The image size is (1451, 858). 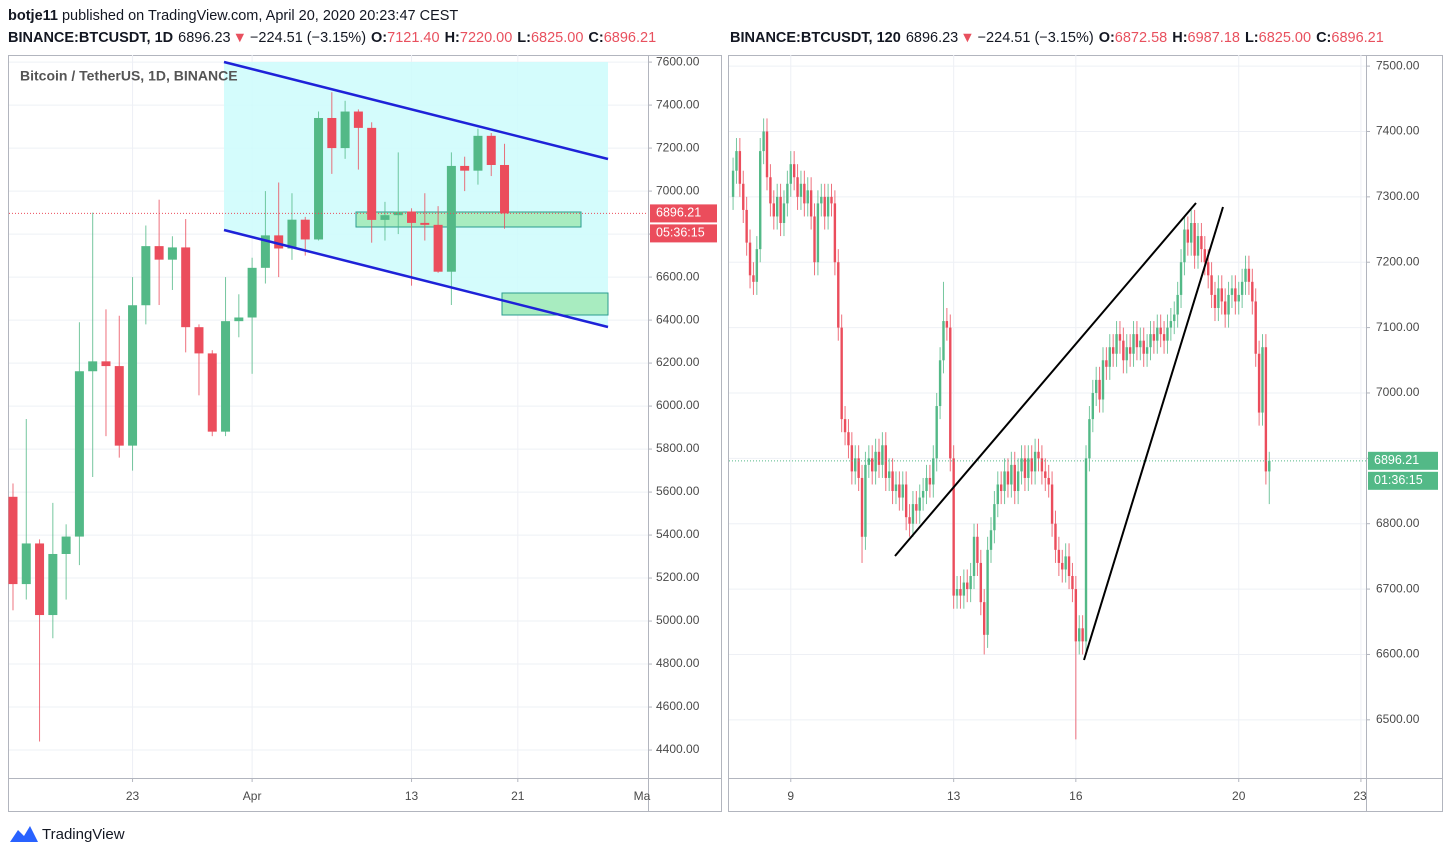 What do you see at coordinates (1396, 460) in the screenshot?
I see `last-price-label: 6896.21` at bounding box center [1396, 460].